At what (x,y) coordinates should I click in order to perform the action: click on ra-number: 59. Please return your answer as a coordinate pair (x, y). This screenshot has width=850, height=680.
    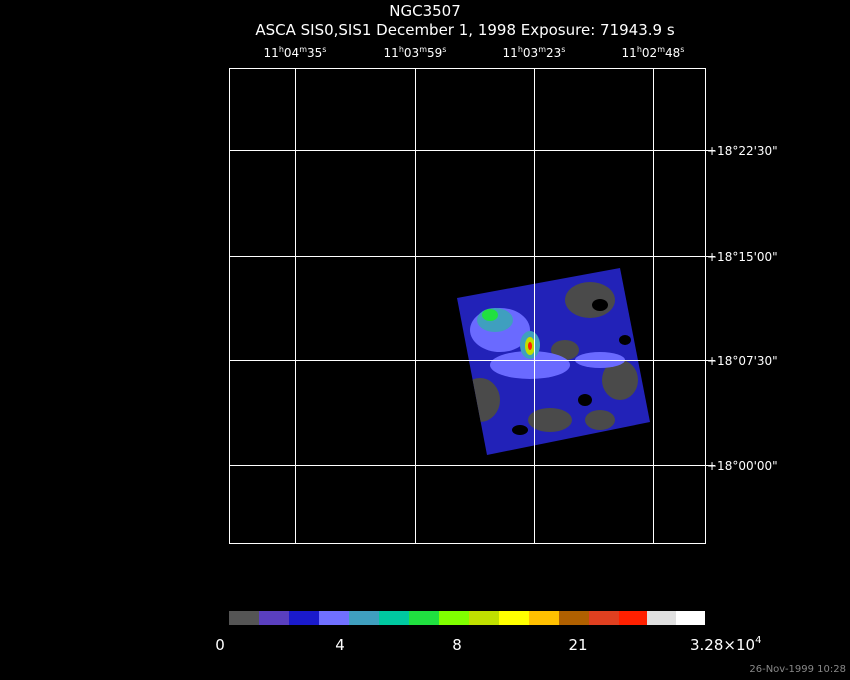
    Looking at the image, I should click on (434, 53).